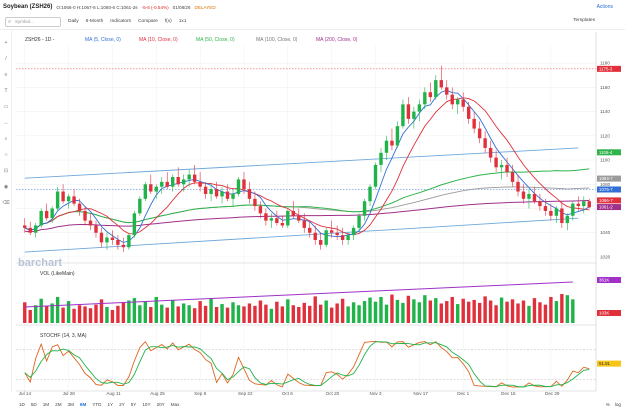 Image resolution: width=625 pixels, height=411 pixels. Describe the element at coordinates (168, 21) in the screenshot. I see `toolbar-item-fx: f(x)` at that location.